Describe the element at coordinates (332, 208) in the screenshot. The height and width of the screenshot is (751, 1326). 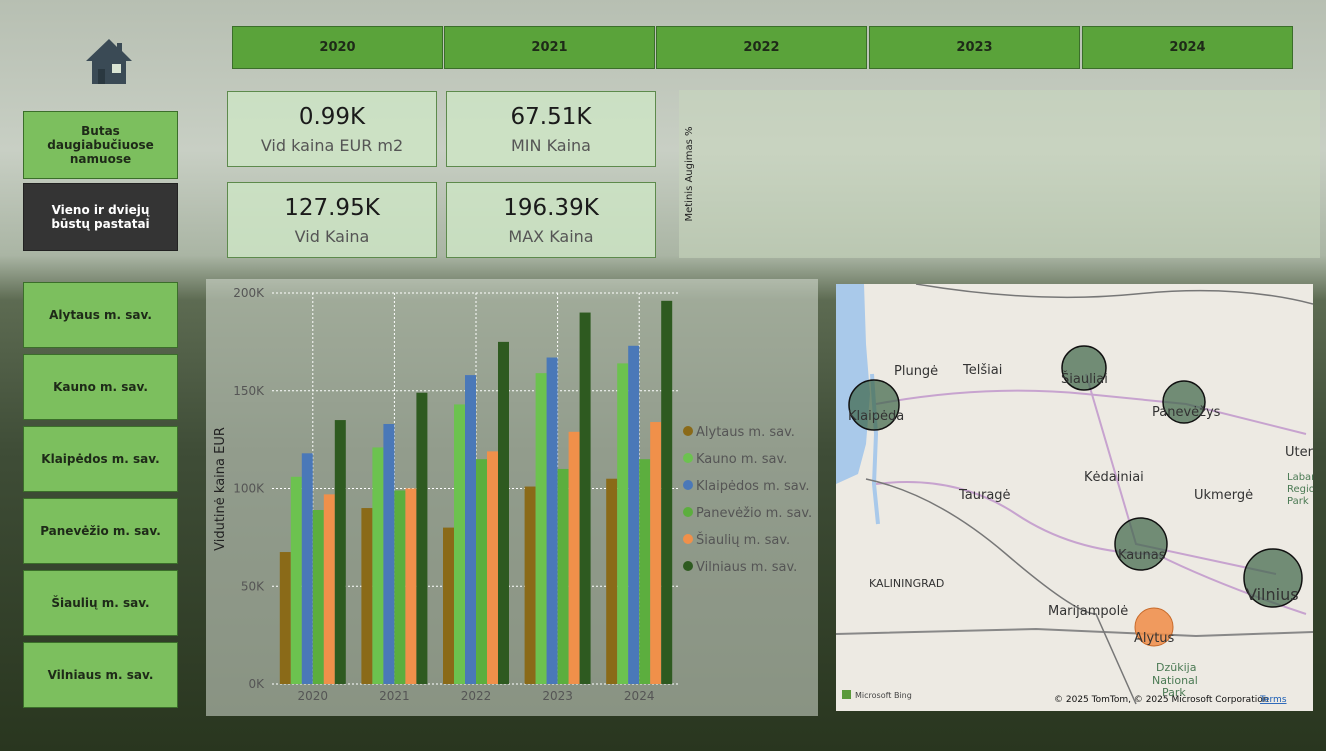
I see `kpi-value: 127.95K` at that location.